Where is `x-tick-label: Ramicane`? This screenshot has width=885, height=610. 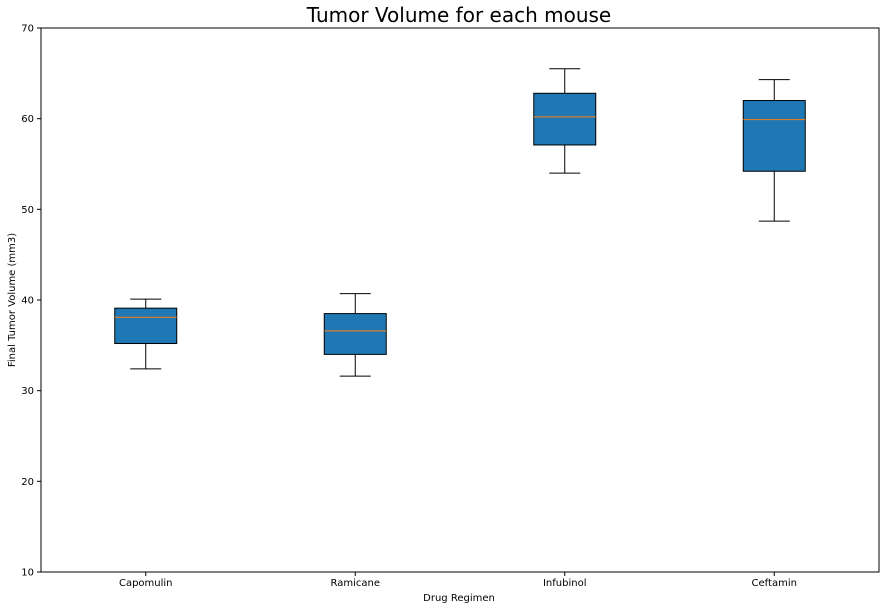 x-tick-label: Ramicane is located at coordinates (356, 583).